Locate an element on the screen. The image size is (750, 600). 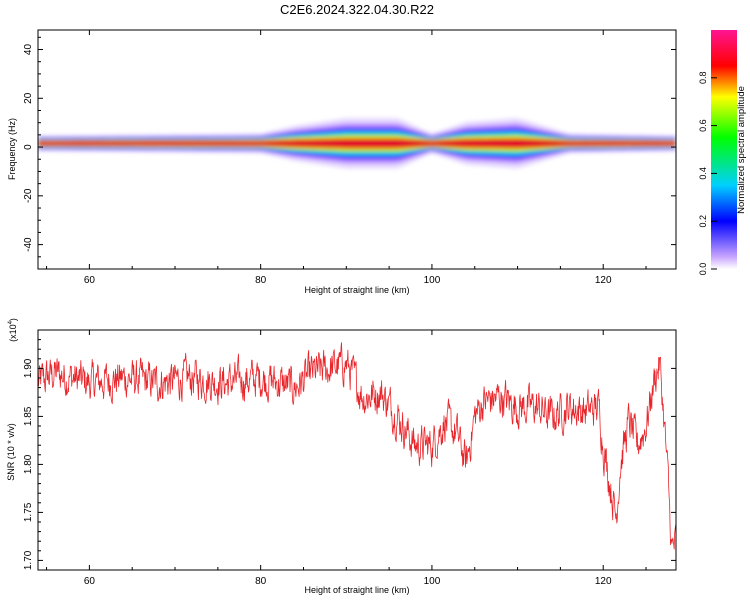
snr-ylabel: SNR (10 * v/v) is located at coordinates (11, 452).